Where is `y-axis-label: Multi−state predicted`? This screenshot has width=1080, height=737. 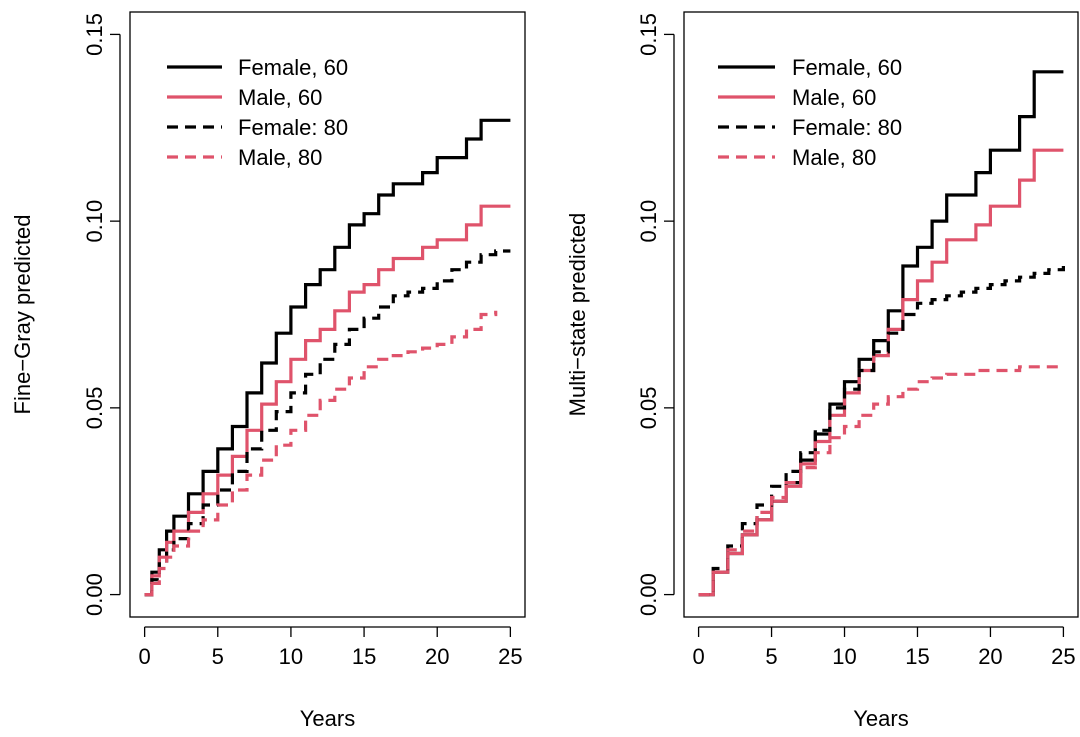
y-axis-label: Multi−state predicted is located at coordinates (577, 315).